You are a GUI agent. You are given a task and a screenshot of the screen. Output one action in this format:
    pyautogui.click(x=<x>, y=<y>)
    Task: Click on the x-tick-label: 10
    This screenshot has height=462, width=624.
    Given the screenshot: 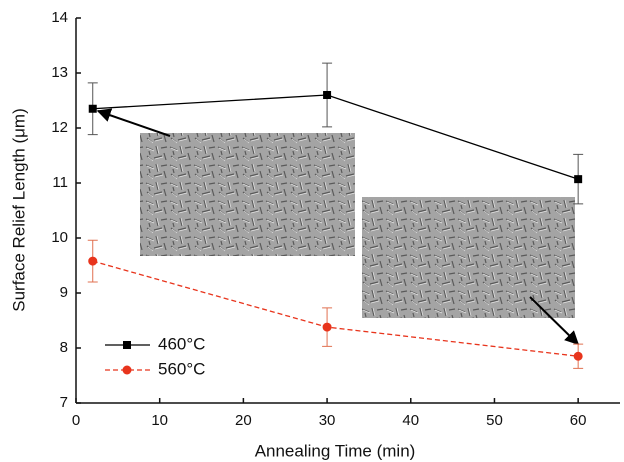 What is the action you would take?
    pyautogui.click(x=159, y=420)
    